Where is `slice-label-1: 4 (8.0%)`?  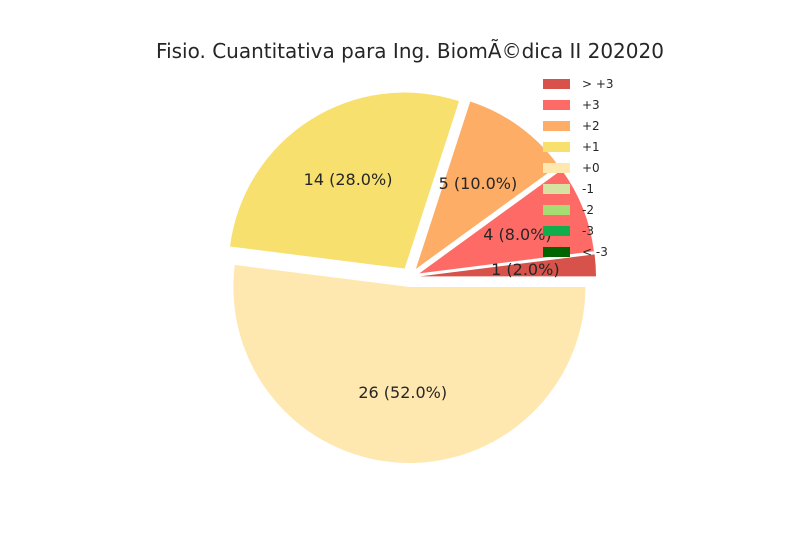 slice-label-1: 4 (8.0%) is located at coordinates (517, 234).